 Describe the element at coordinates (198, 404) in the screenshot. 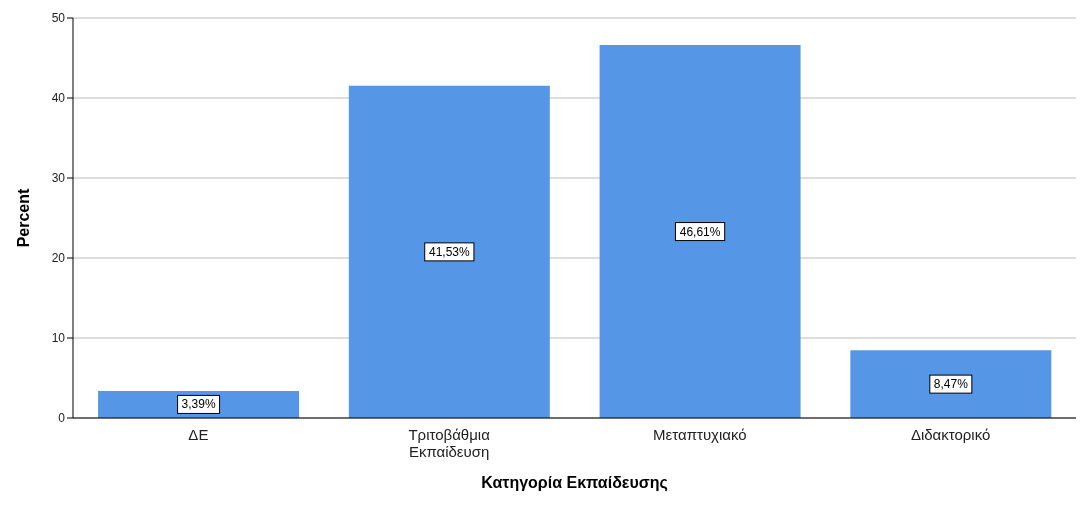

I see `data-label: 3,39%` at that location.